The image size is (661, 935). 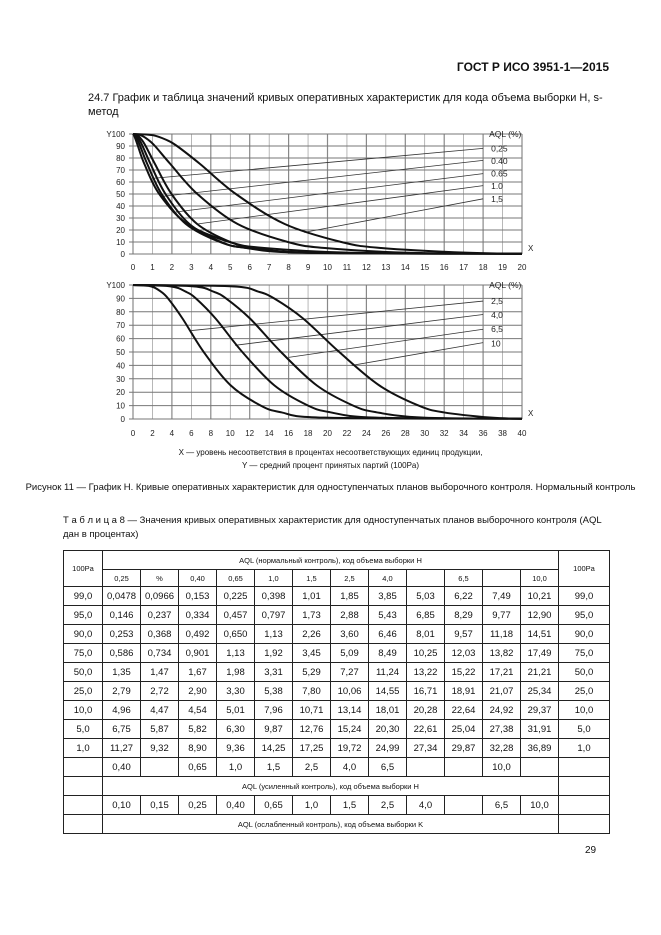 What do you see at coordinates (425, 805) in the screenshot?
I see `reduced-aql-cell: 4,0` at bounding box center [425, 805].